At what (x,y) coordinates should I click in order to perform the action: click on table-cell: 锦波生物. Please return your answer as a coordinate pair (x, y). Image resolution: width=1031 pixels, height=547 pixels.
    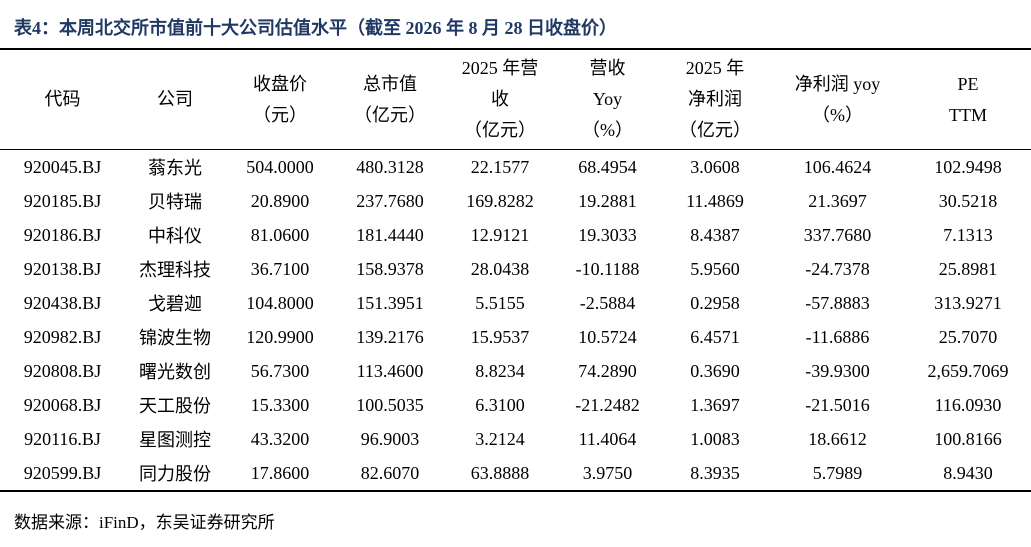
    Looking at the image, I should click on (175, 338).